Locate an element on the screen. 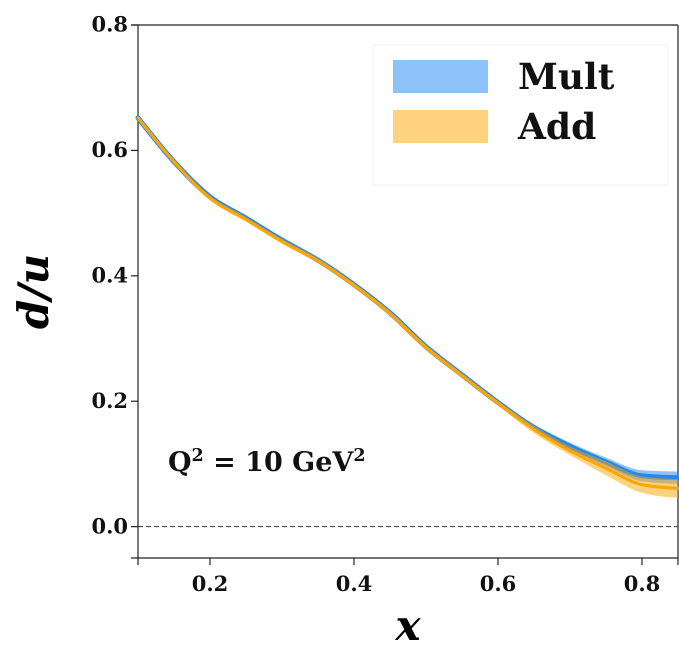 This screenshot has width=679, height=652. x-tick-label: 0.2 is located at coordinates (210, 583).